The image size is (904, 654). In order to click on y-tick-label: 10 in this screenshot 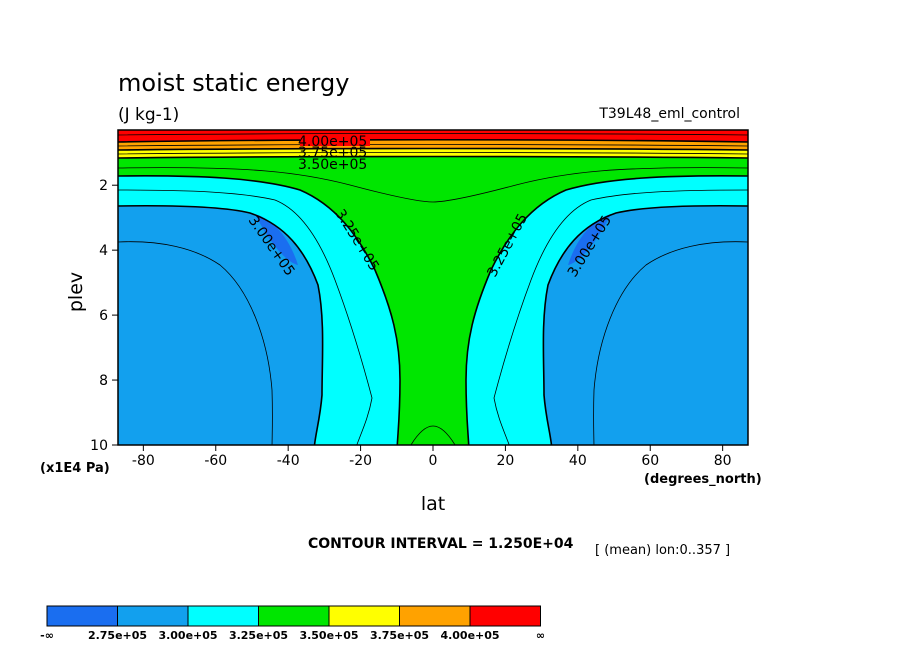, I will do `click(99, 446)`.